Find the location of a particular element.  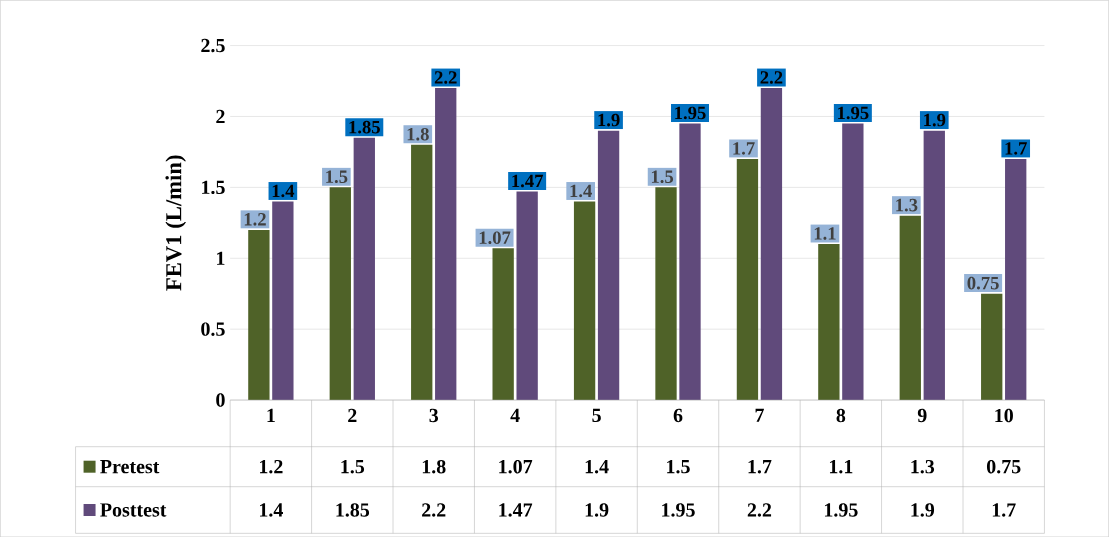

text: 1.2 is located at coordinates (255, 219).